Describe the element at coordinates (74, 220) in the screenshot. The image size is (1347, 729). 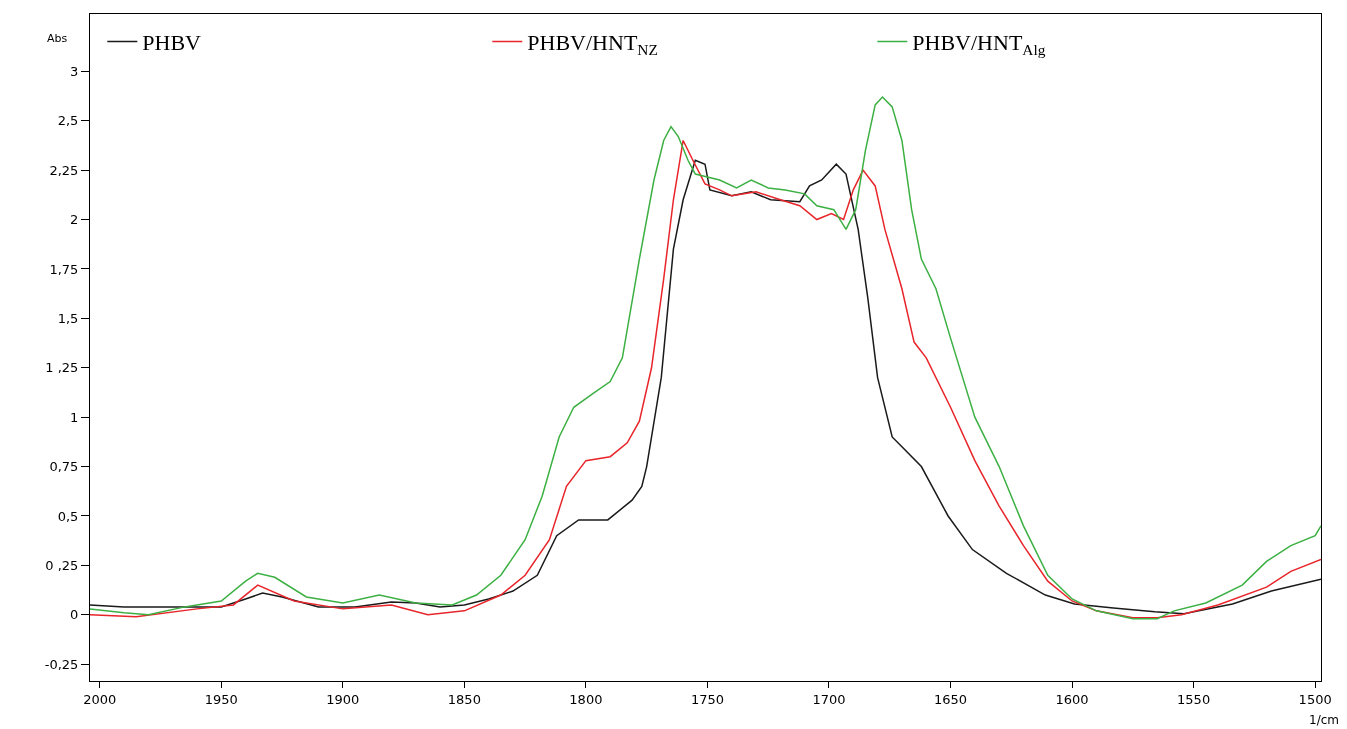
I see `y-tick-label: 2` at that location.